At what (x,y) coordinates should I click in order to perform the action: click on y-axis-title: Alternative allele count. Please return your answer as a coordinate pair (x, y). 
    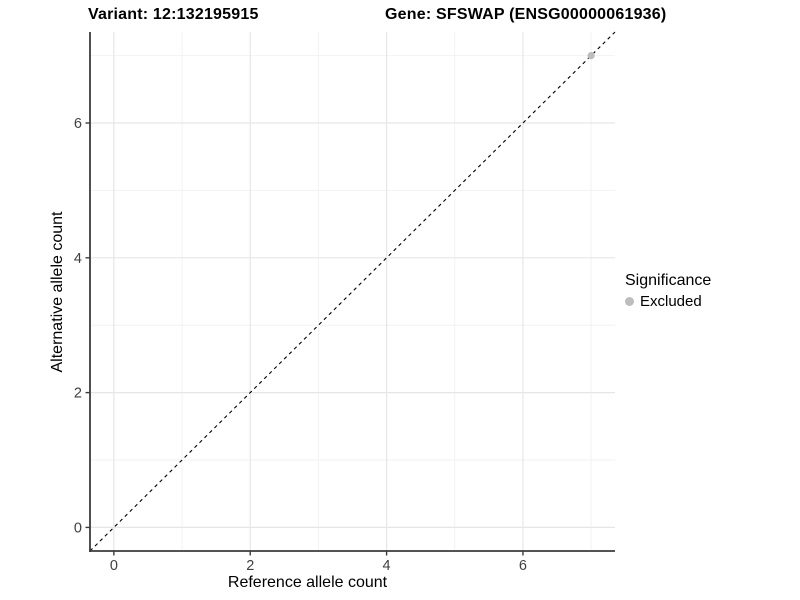
    Looking at the image, I should click on (57, 292).